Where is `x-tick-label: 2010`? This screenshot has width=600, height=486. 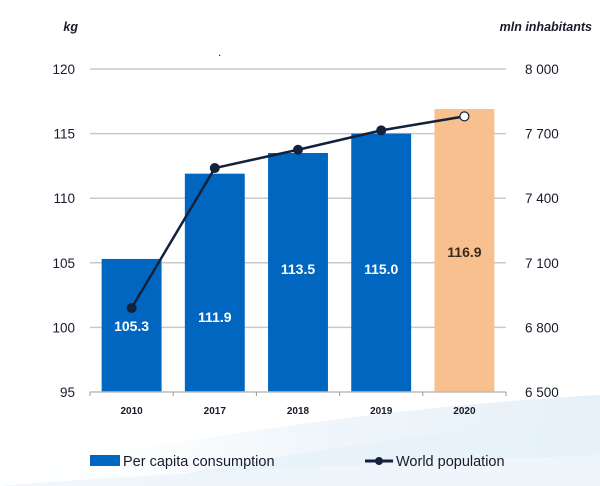 x-tick-label: 2010 is located at coordinates (131, 411).